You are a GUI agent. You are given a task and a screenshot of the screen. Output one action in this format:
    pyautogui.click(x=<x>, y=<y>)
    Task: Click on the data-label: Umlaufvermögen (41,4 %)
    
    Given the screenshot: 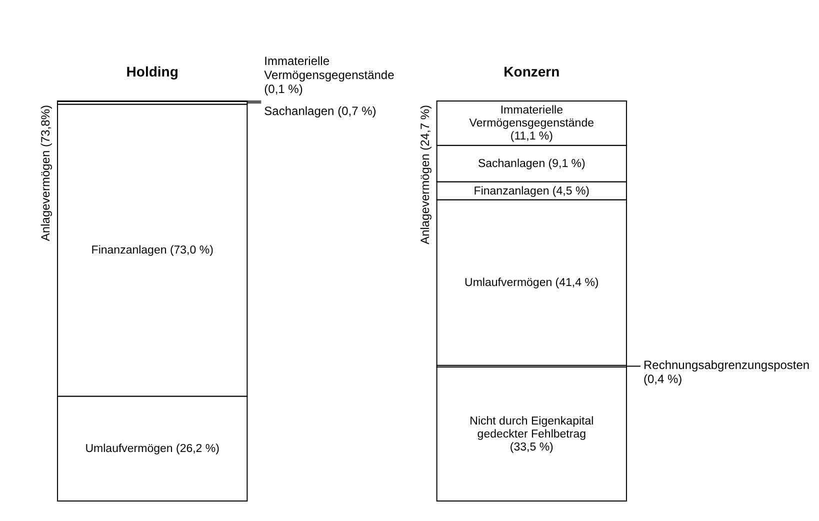 What is the action you would take?
    pyautogui.click(x=531, y=283)
    